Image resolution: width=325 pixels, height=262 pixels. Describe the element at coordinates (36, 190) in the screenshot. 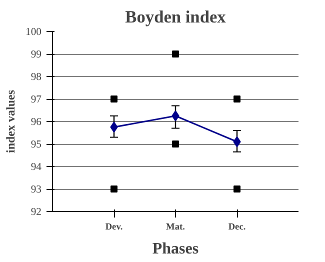

I see `y-tick-label: 93` at that location.